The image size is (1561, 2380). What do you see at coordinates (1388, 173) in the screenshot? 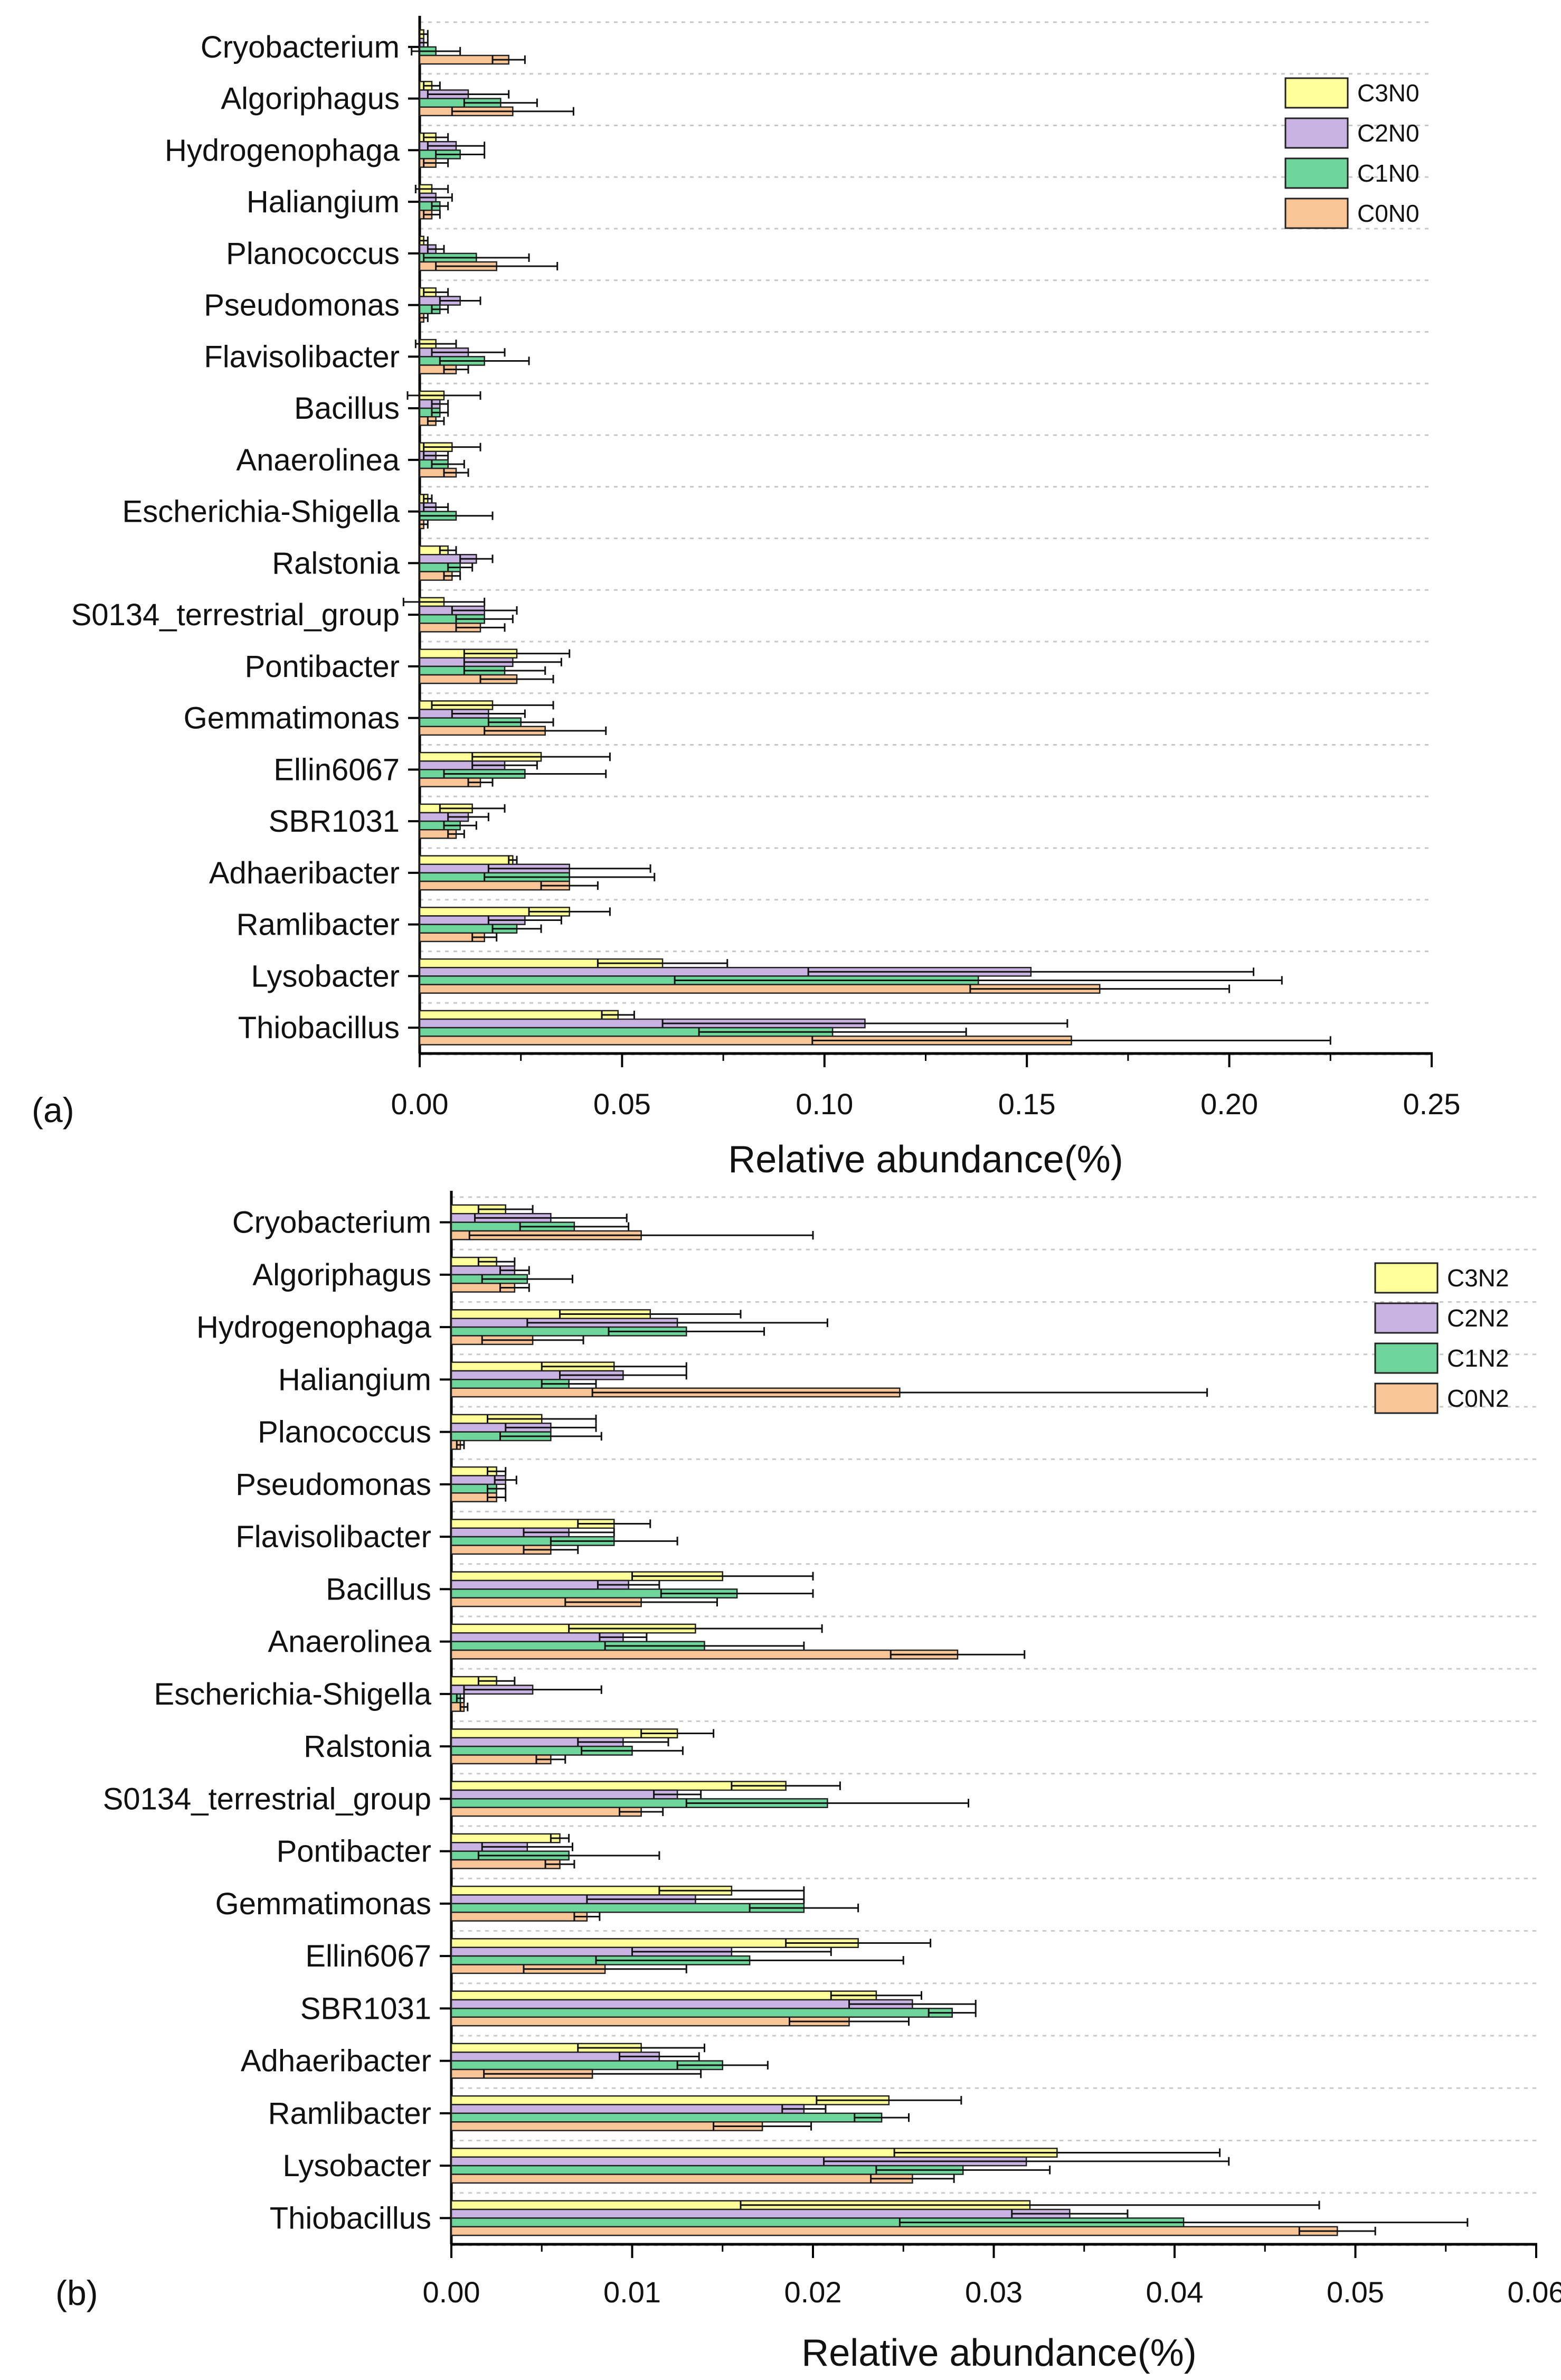
I see `legend-label: C1N0` at bounding box center [1388, 173].